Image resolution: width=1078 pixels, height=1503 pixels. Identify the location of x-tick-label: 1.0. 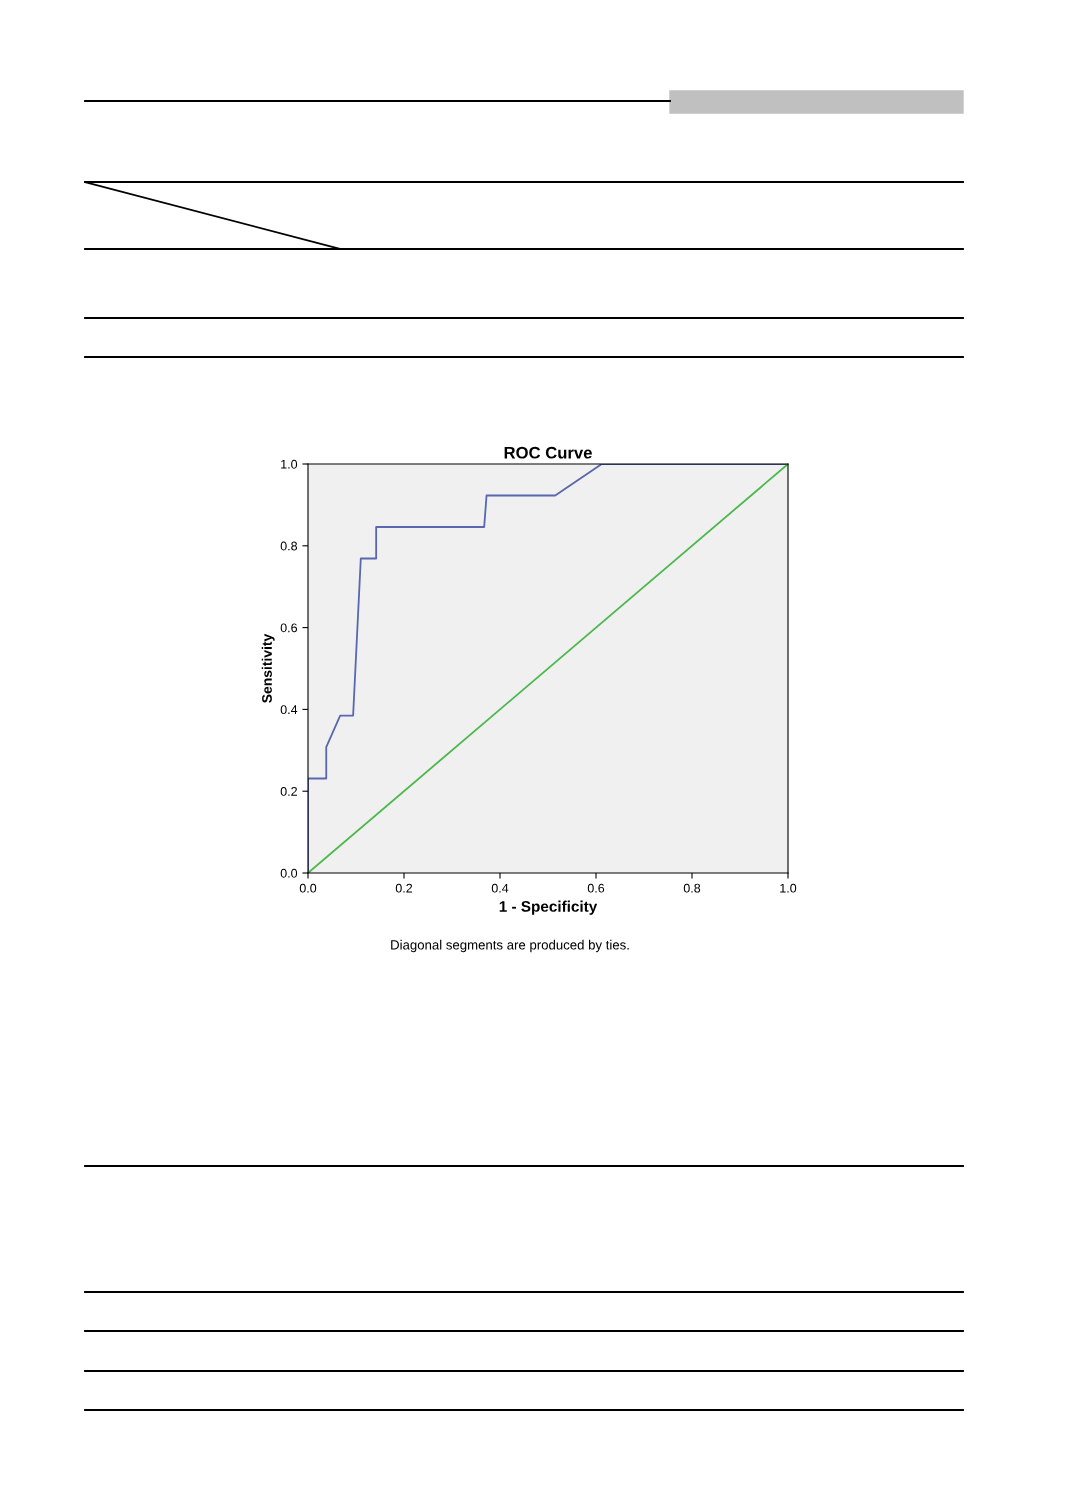
(788, 888).